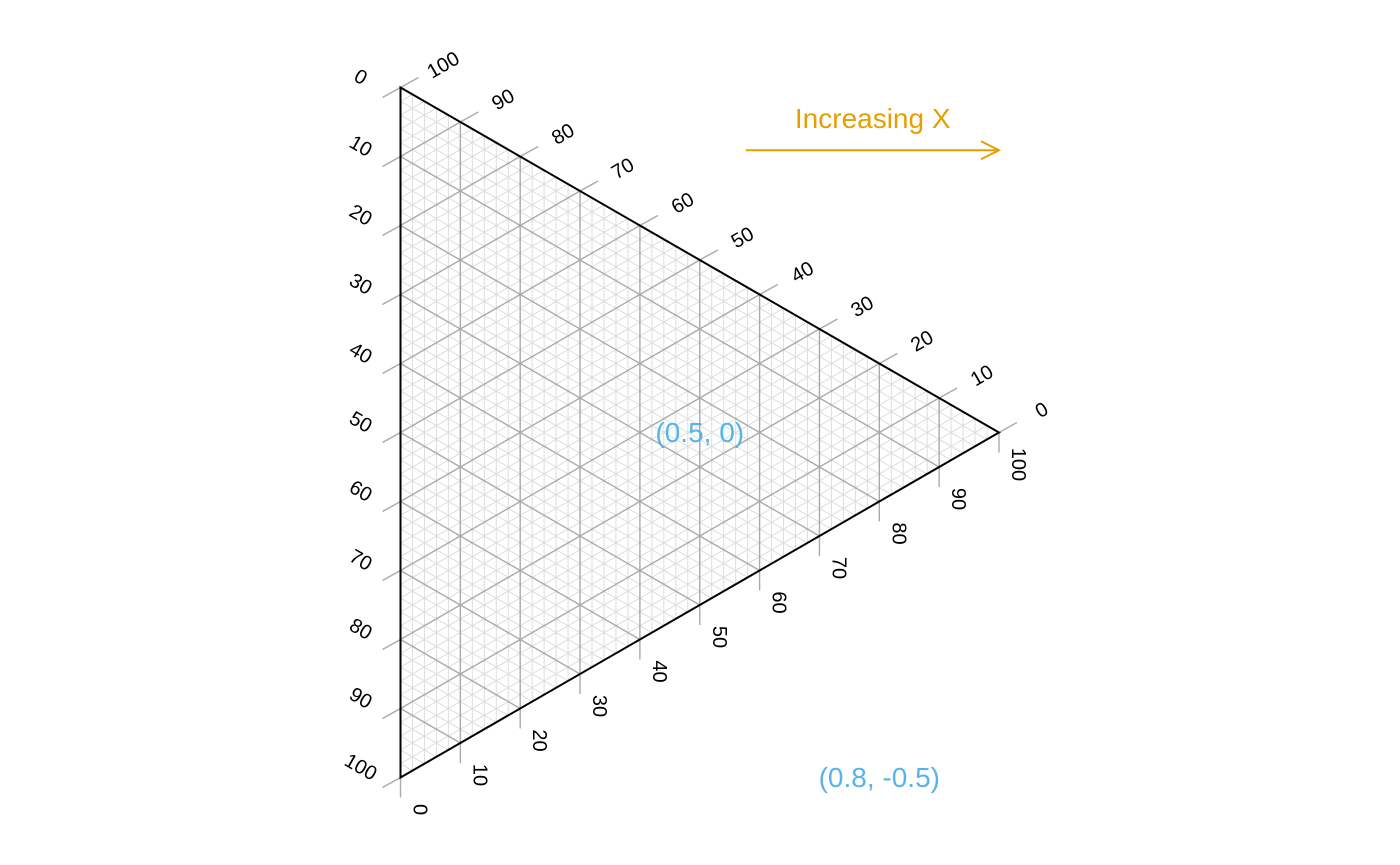 This screenshot has height=865, width=1400. What do you see at coordinates (360, 560) in the screenshot?
I see `left-tick-label: 70` at bounding box center [360, 560].